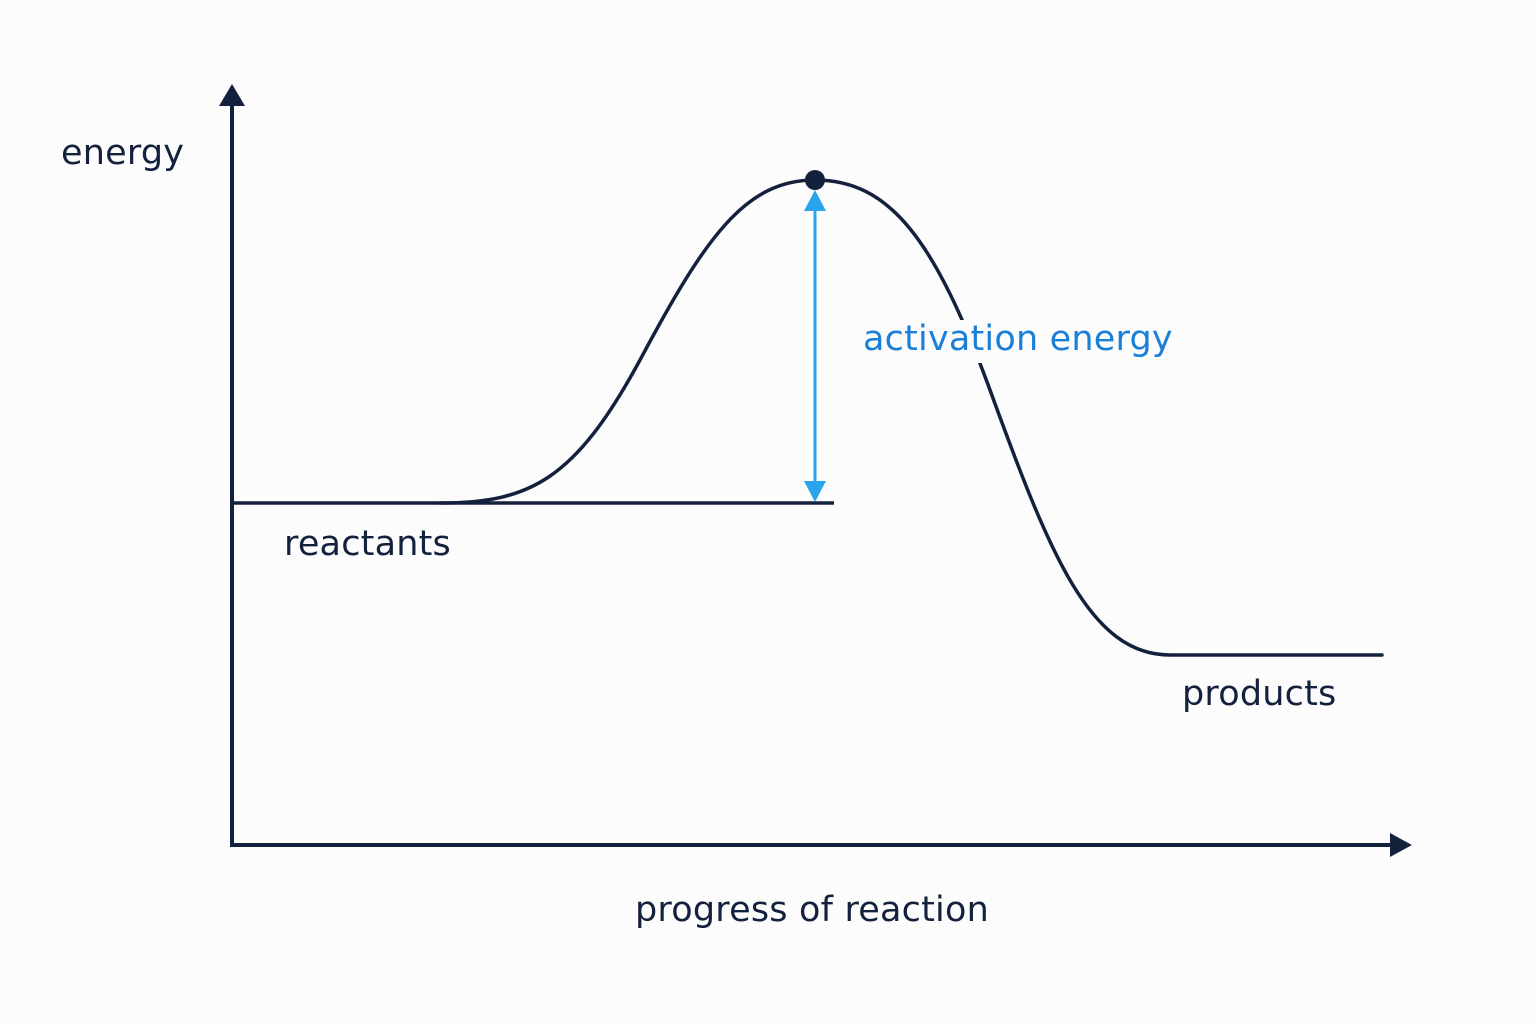 The width and height of the screenshot is (1536, 1024). I want to click on transition-state-point, so click(815, 180).